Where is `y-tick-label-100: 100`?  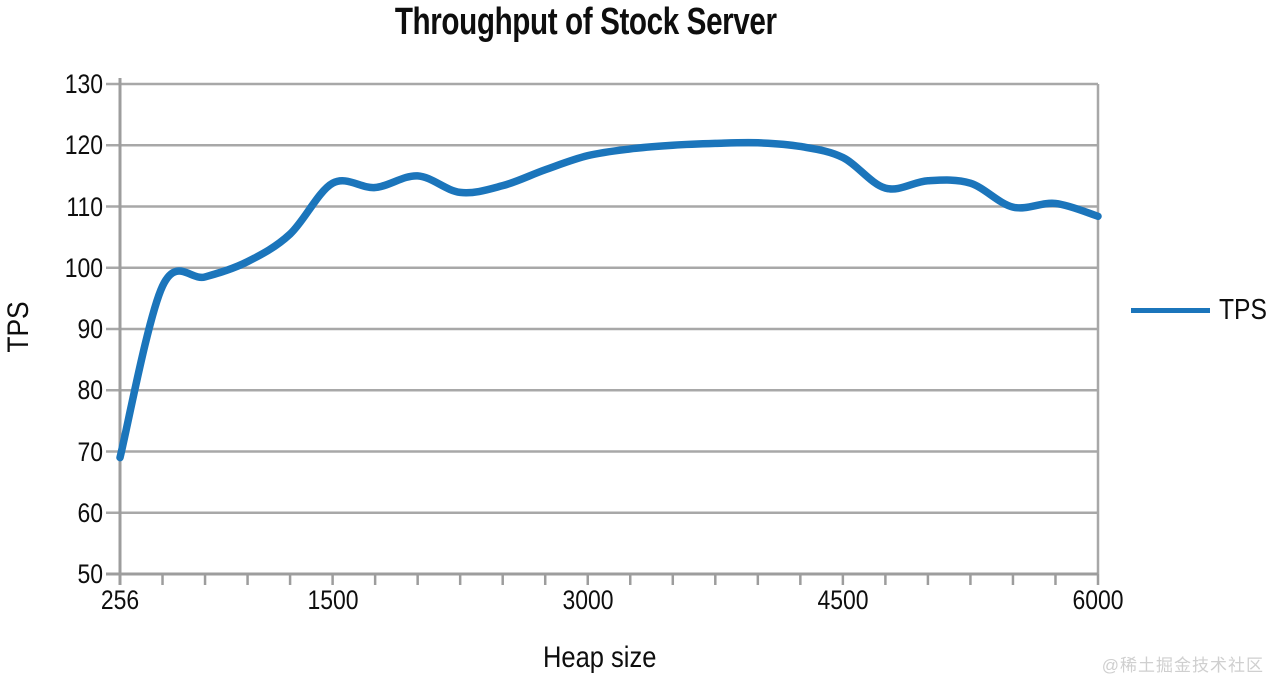
y-tick-label-100: 100 is located at coordinates (83, 267).